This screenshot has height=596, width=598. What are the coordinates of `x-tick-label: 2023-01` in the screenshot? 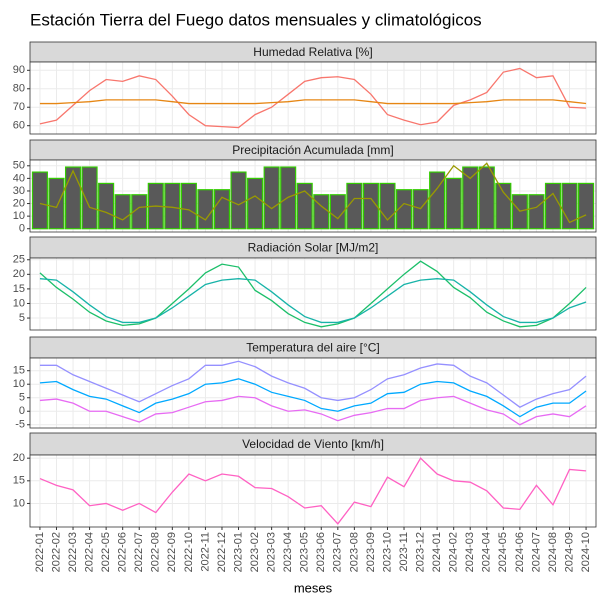 It's located at (238, 552).